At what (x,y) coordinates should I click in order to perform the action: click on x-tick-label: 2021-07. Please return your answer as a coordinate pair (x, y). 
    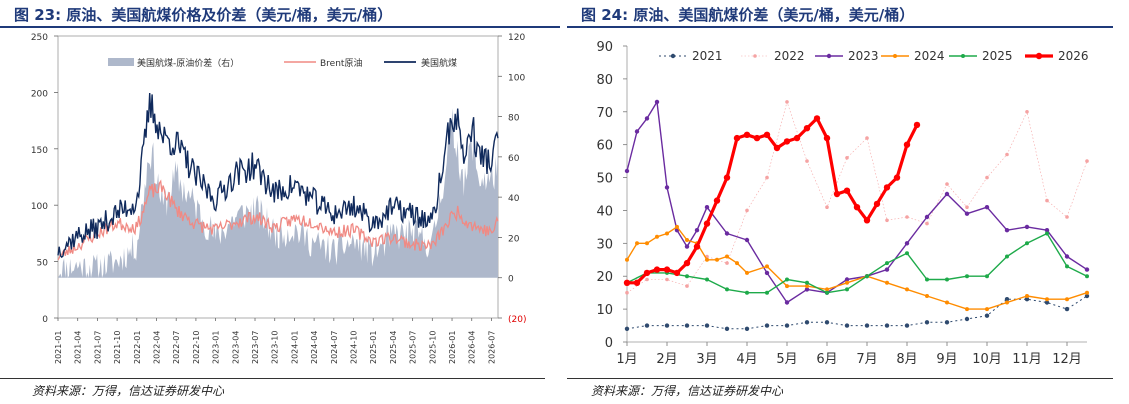
    Looking at the image, I should click on (97, 347).